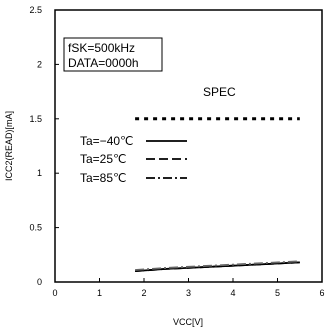 The image size is (332, 327). Describe the element at coordinates (9, 146) in the screenshot. I see `y-axis-label: ICC2(READ)[mA]` at that location.